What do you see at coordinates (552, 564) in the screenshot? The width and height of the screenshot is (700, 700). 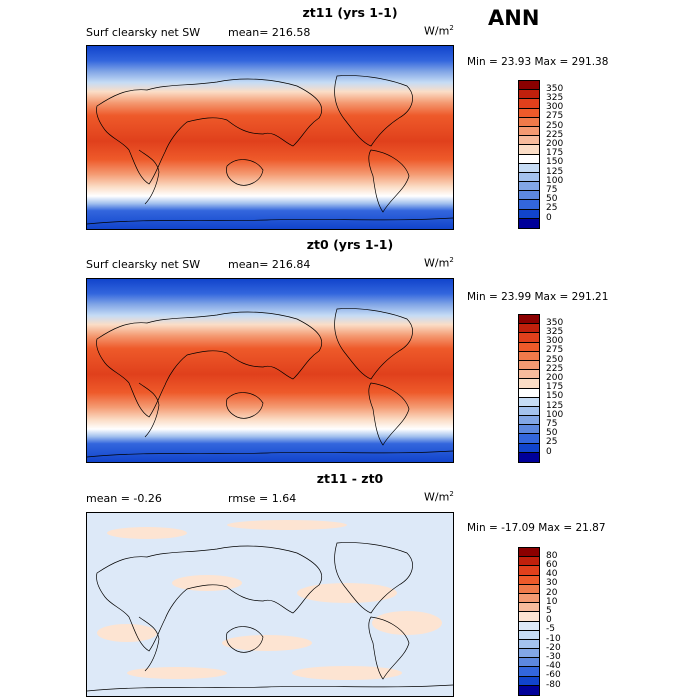 I see `colorbar-tick-label: 60` at bounding box center [552, 564].